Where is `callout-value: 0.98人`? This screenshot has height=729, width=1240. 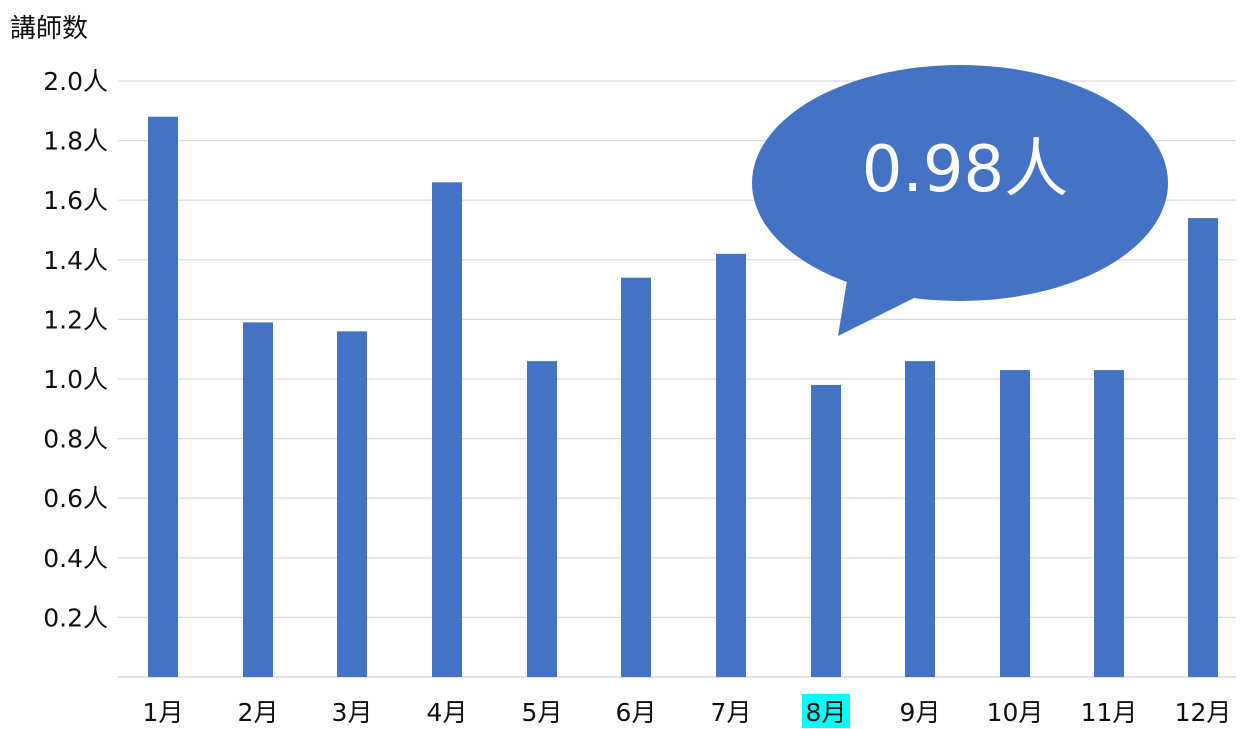
callout-value: 0.98人 is located at coordinates (965, 170).